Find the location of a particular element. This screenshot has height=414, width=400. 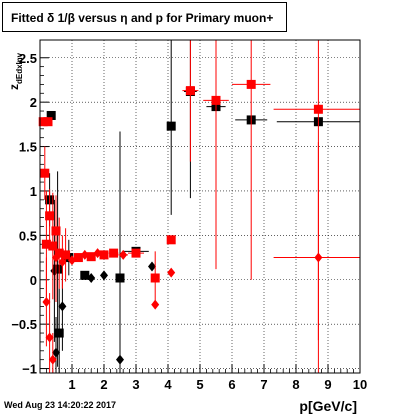

x-tick-label: 2 is located at coordinates (103, 384).